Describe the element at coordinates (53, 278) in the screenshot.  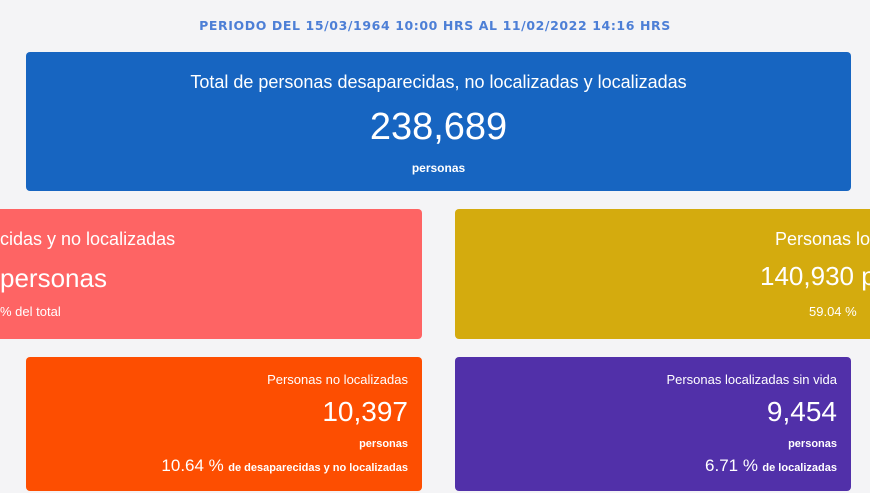
I see `desaparecidas-value: personas` at that location.